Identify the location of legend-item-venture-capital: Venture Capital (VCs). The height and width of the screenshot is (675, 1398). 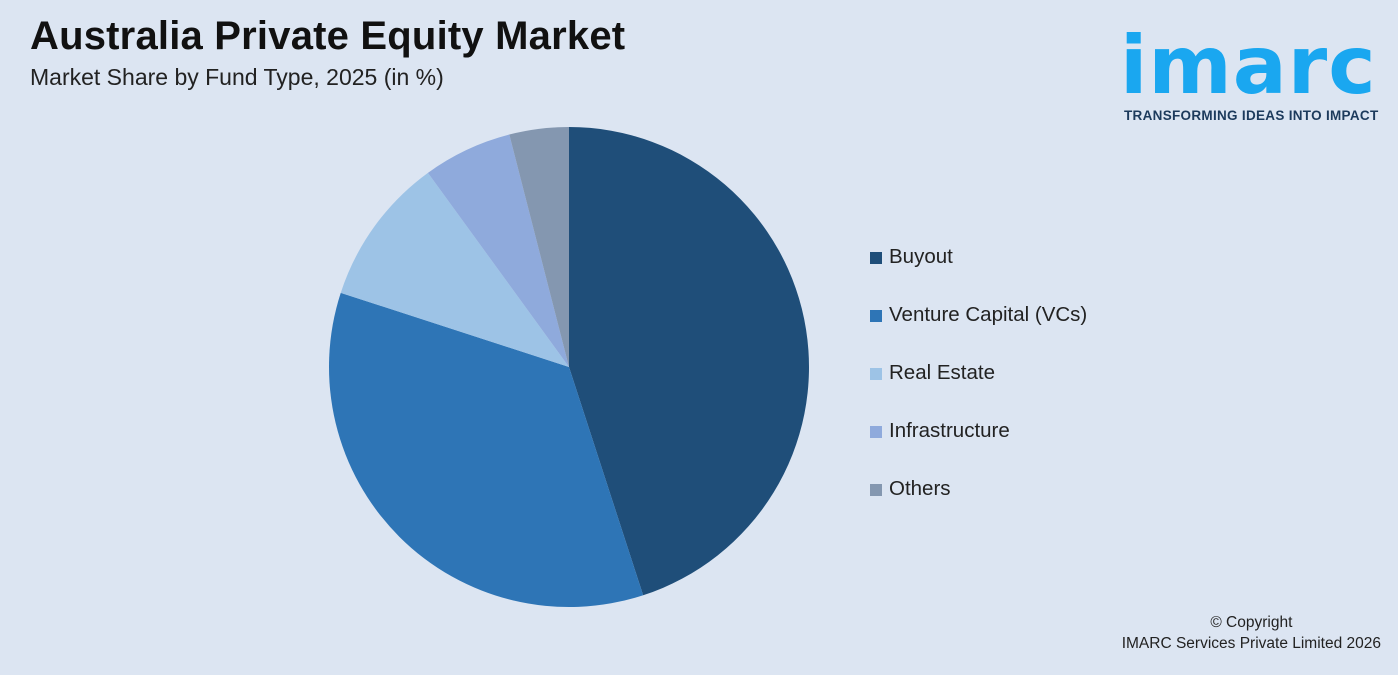
(978, 315).